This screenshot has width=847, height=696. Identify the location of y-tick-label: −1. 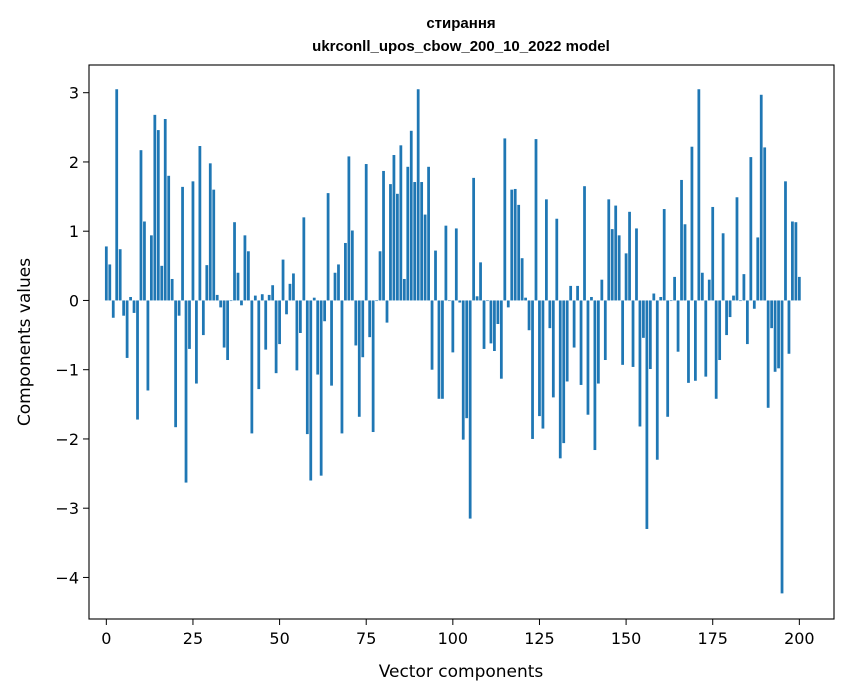
(67, 370).